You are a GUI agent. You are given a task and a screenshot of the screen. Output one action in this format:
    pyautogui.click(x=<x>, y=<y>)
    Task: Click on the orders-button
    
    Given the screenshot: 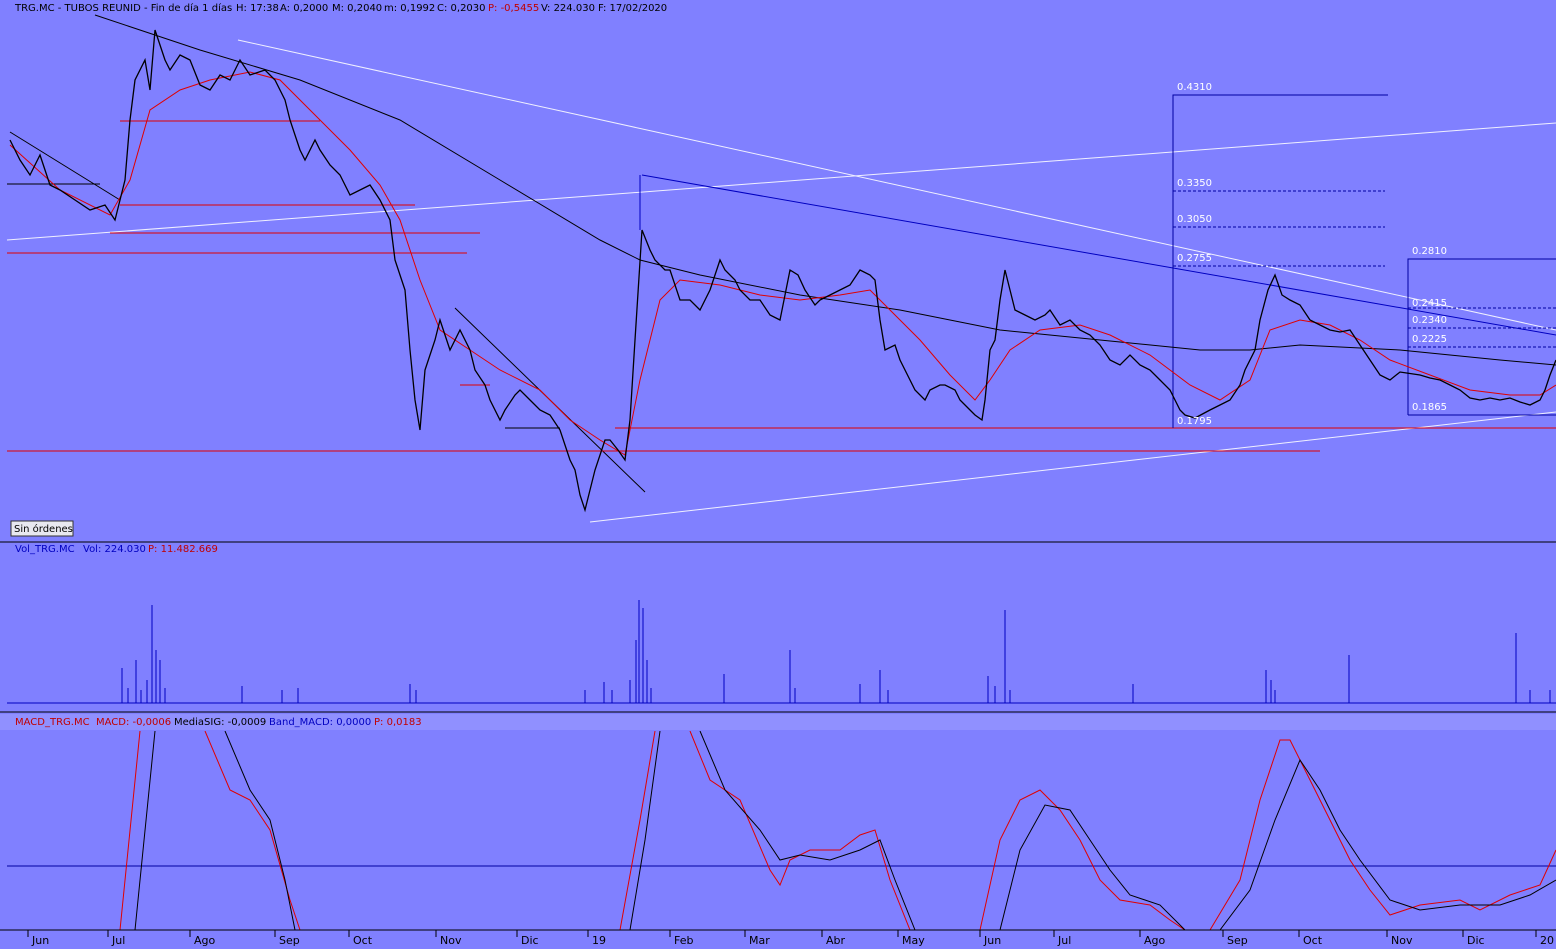 What is the action you would take?
    pyautogui.click(x=42, y=528)
    